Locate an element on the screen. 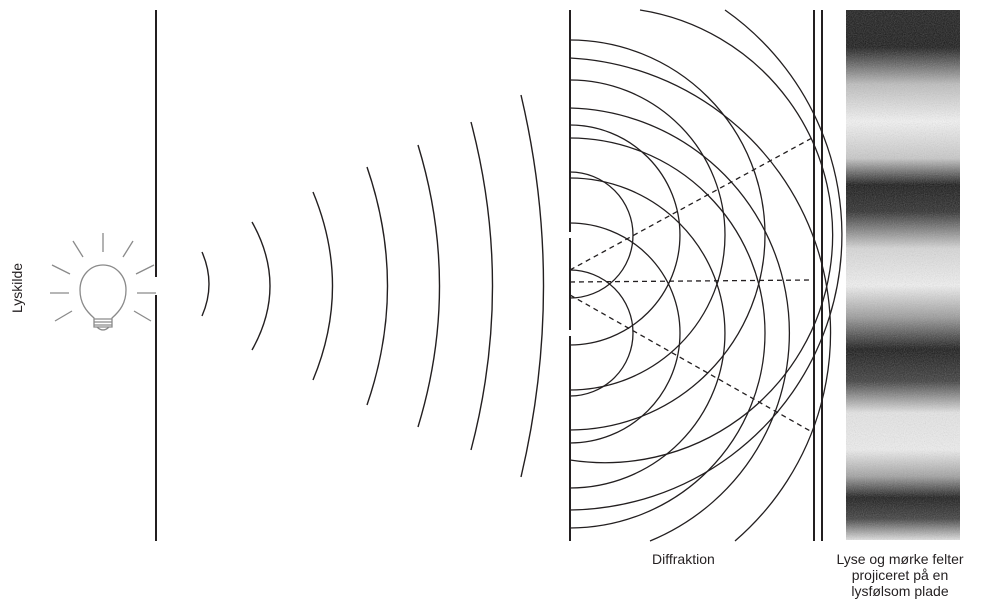  light-bulb-icon is located at coordinates (103, 282).